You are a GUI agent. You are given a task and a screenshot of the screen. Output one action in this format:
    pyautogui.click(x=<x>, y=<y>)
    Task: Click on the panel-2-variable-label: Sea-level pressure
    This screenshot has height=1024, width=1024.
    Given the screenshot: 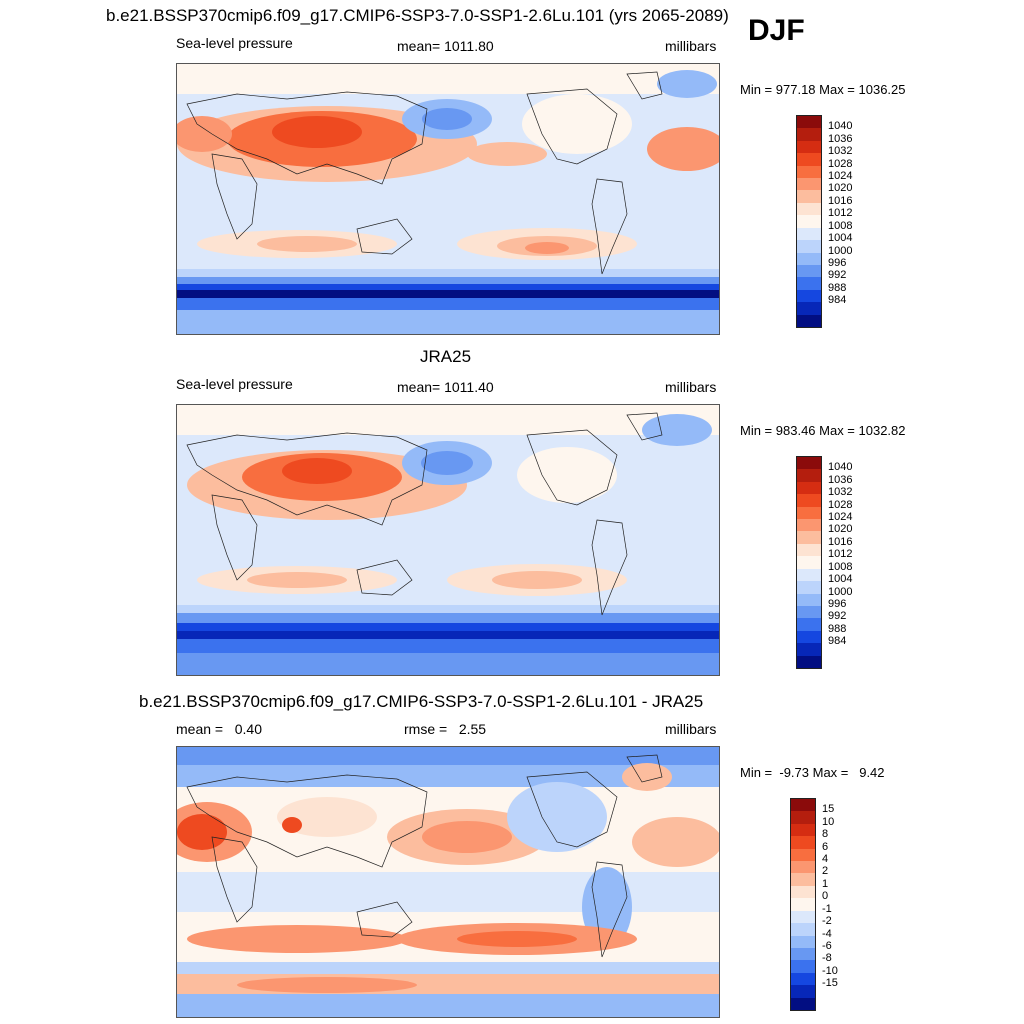 What is the action you would take?
    pyautogui.click(x=234, y=384)
    